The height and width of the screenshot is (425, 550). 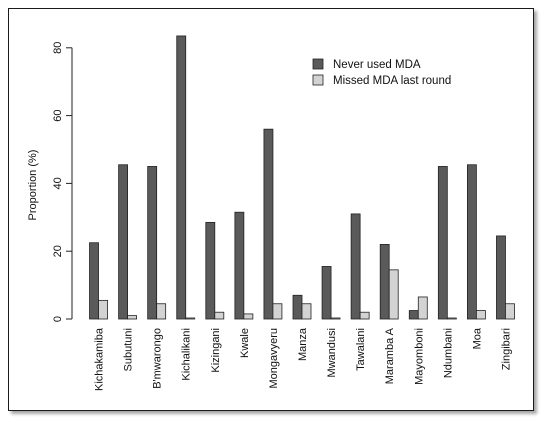 I want to click on y-axis: 0 20 40 60 80, so click(x=62, y=182).